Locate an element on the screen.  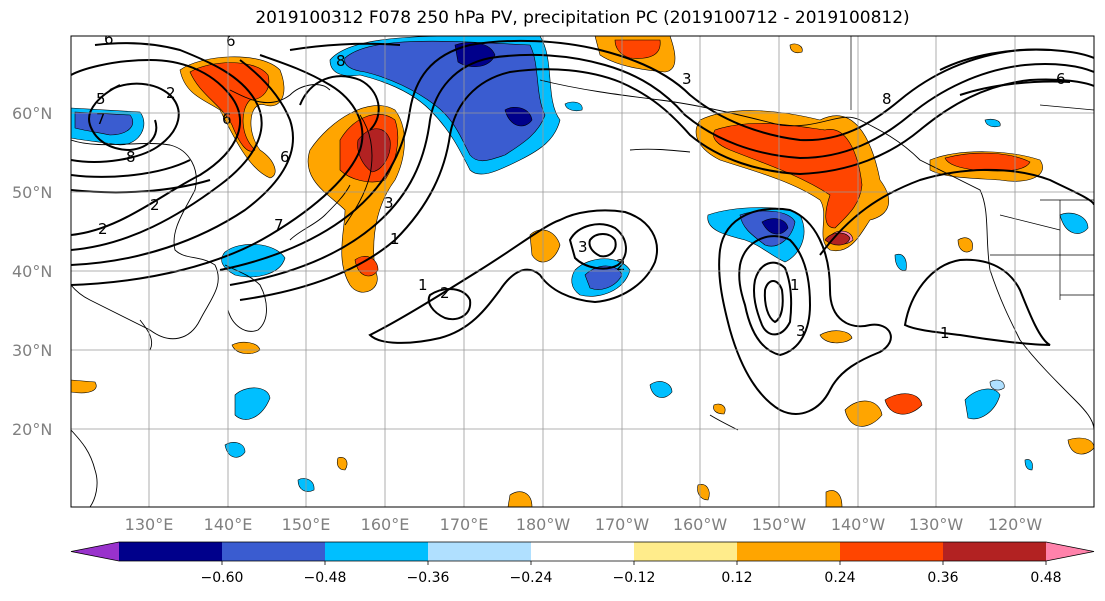
lon-label: 150°E is located at coordinates (306, 524).